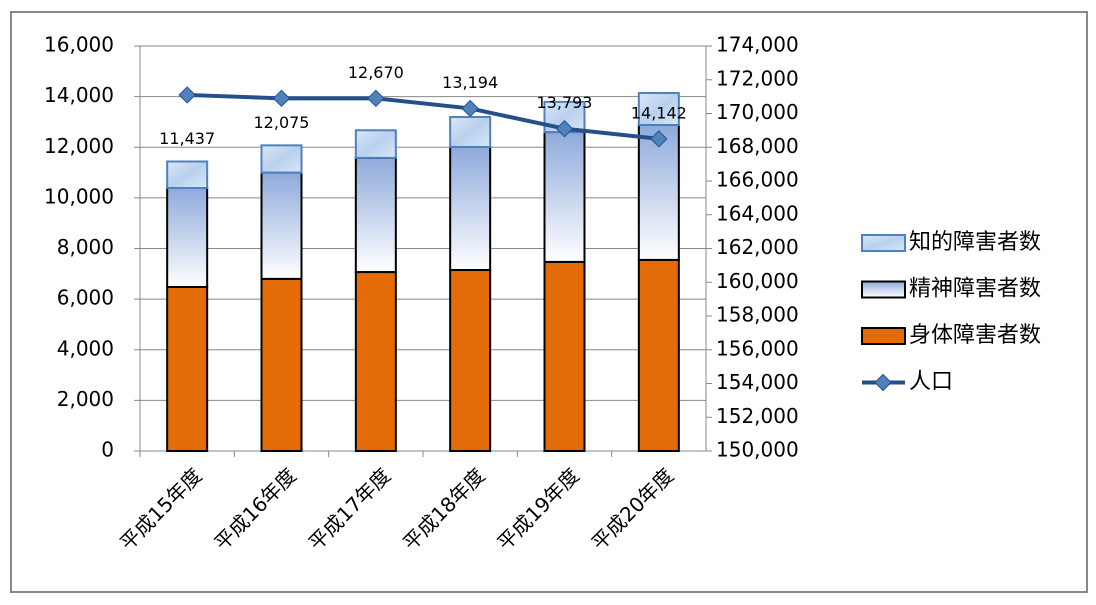  I want to click on y-tick-label: 8,000, so click(85, 247).